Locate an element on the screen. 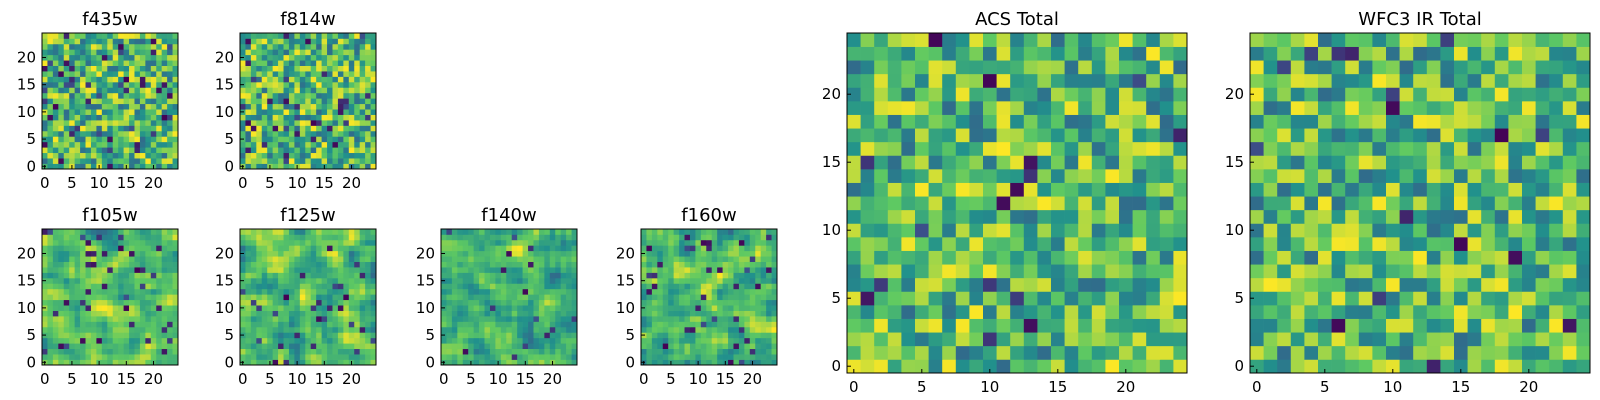 The image size is (1600, 400). y-tick-label: 0 is located at coordinates (229, 166).